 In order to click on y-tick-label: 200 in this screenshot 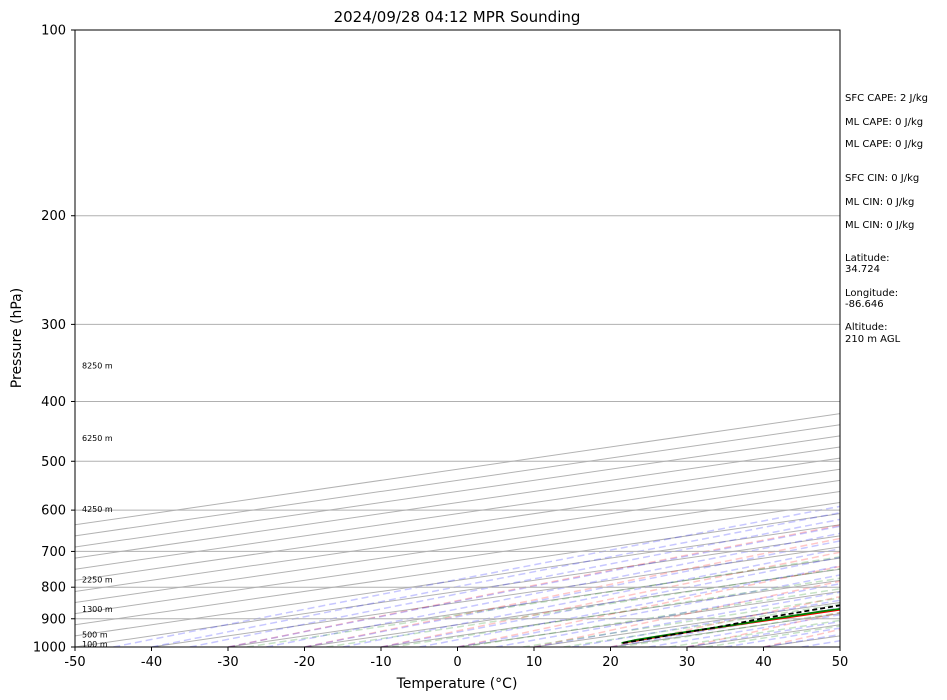, I will do `click(53, 216)`.